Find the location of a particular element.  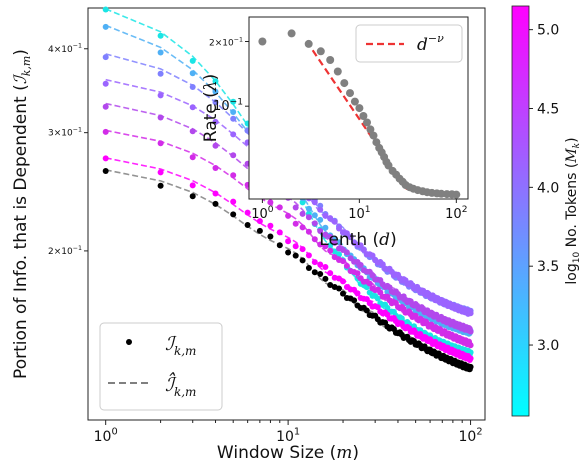

colorbar-tick-label: 4.0 is located at coordinates (548, 188).